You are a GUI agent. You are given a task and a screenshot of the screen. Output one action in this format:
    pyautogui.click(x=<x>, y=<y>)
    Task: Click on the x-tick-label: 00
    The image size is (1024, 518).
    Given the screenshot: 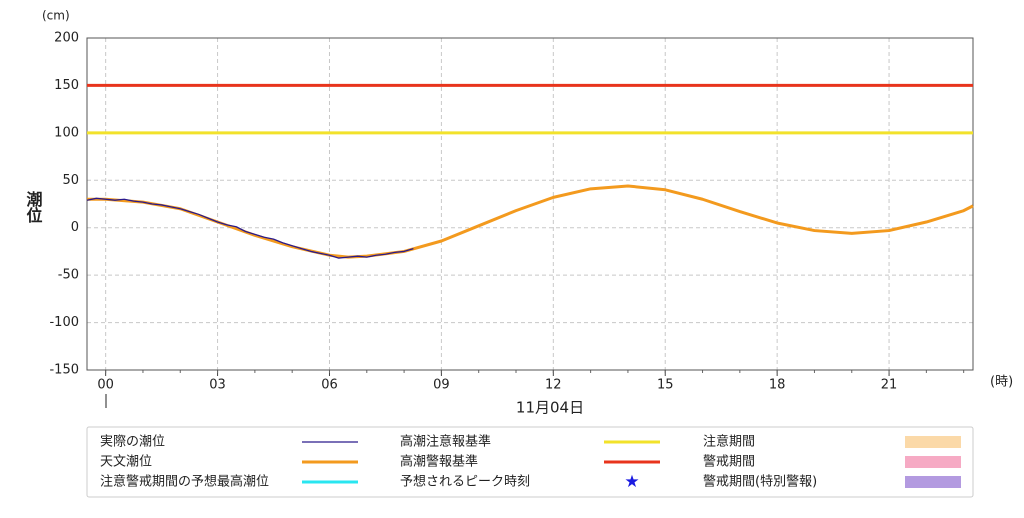 What is the action you would take?
    pyautogui.click(x=105, y=385)
    